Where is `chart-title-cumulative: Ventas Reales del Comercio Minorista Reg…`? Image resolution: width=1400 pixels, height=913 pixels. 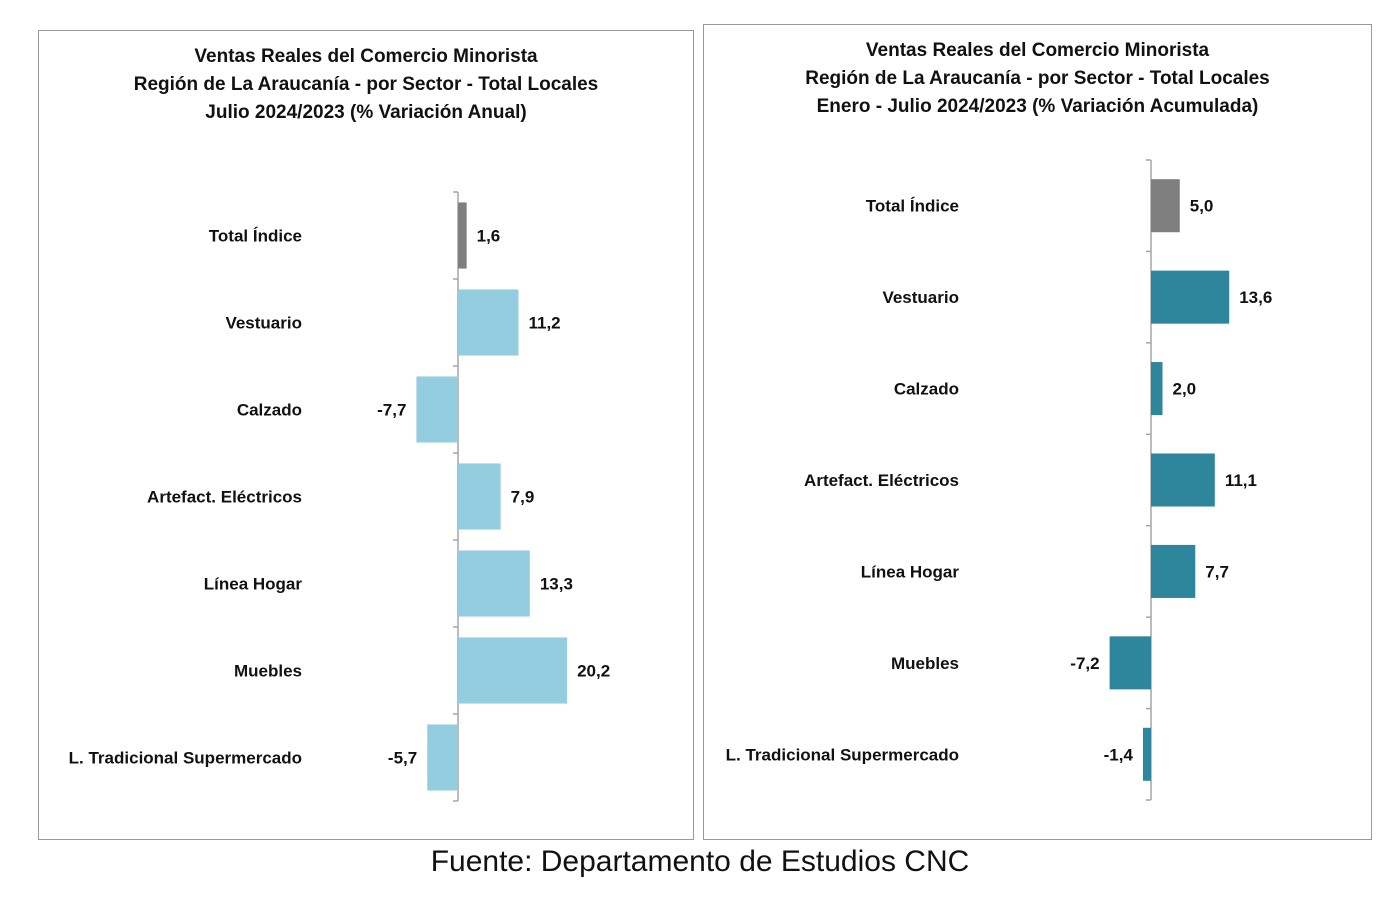 chart-title-cumulative: Ventas Reales del Comercio Minorista Reg… is located at coordinates (1037, 79).